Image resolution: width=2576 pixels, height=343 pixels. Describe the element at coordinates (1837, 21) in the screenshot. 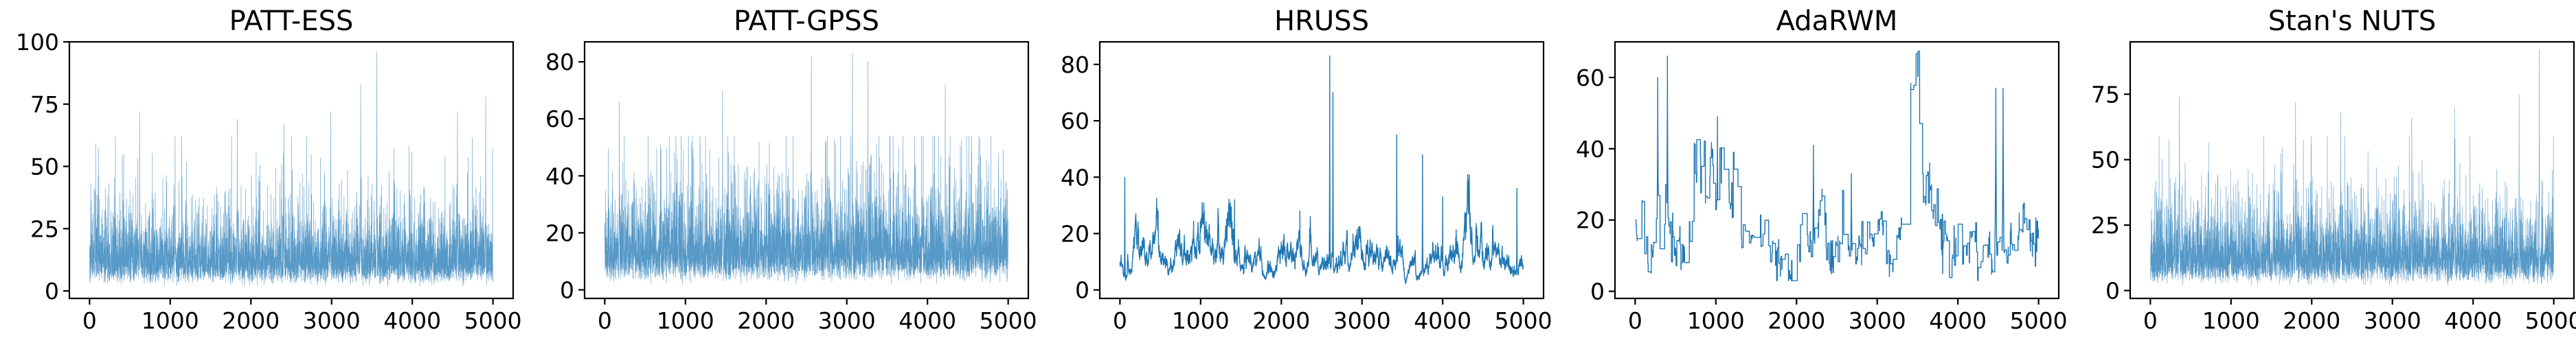

I see `panel-title: AdaRWM` at that location.